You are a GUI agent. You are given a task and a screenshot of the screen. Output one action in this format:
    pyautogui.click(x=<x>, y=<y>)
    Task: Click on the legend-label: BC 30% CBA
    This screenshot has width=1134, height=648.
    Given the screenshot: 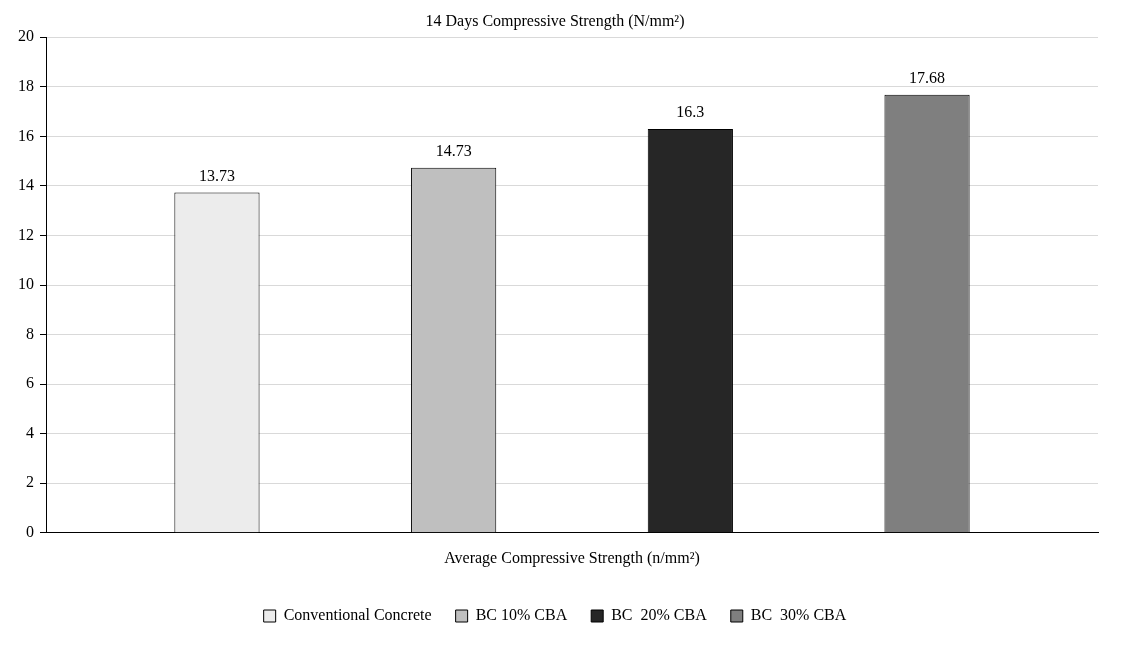 What is the action you would take?
    pyautogui.click(x=798, y=615)
    